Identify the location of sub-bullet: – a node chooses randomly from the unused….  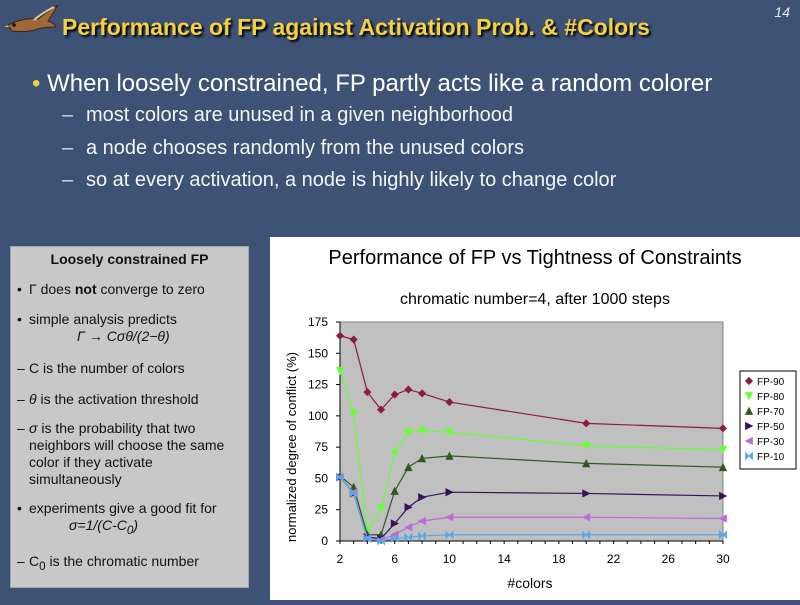
(293, 148).